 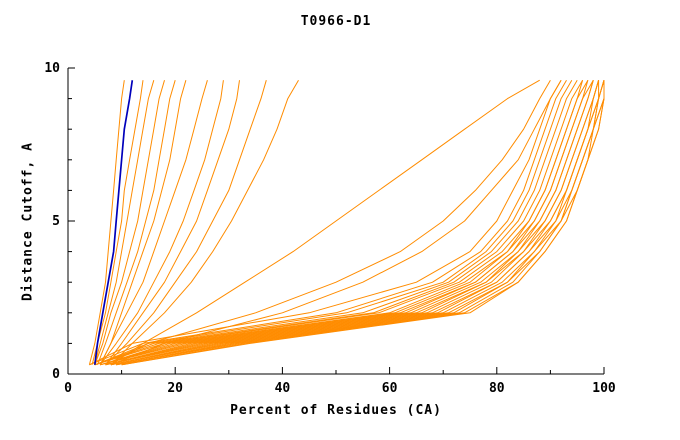 What do you see at coordinates (56, 221) in the screenshot?
I see `y-tick-label: 5` at bounding box center [56, 221].